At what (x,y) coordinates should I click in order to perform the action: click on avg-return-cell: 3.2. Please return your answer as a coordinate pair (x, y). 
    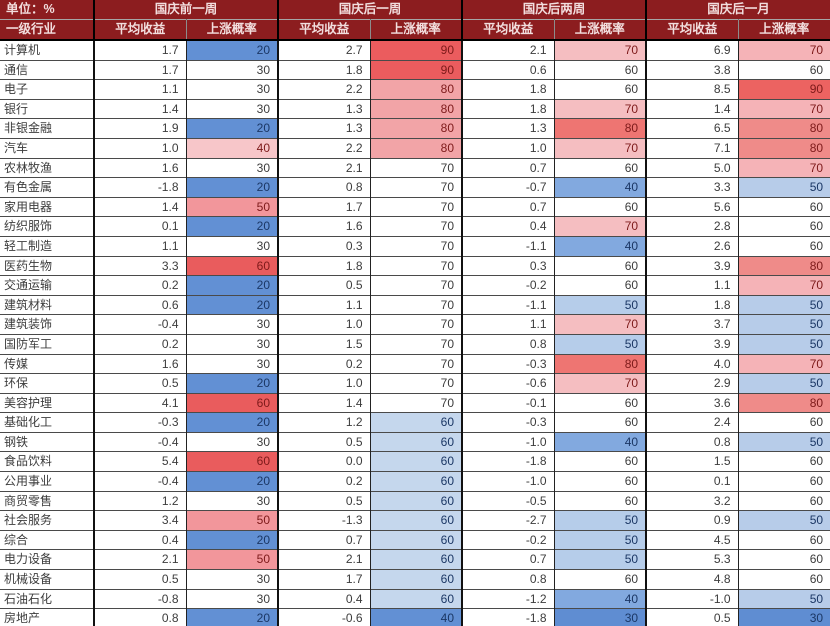
    Looking at the image, I should click on (692, 500).